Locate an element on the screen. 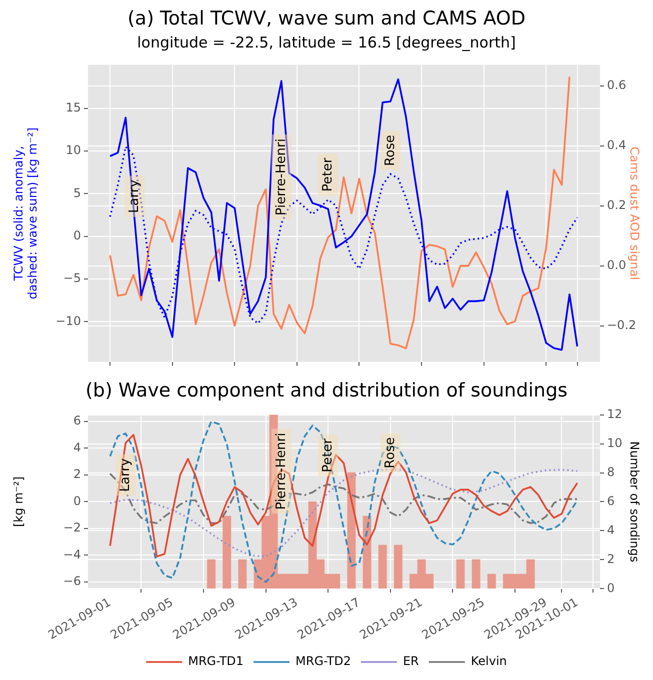 The width and height of the screenshot is (653, 680). y2-tick-label: 0.2 is located at coordinates (616, 205).